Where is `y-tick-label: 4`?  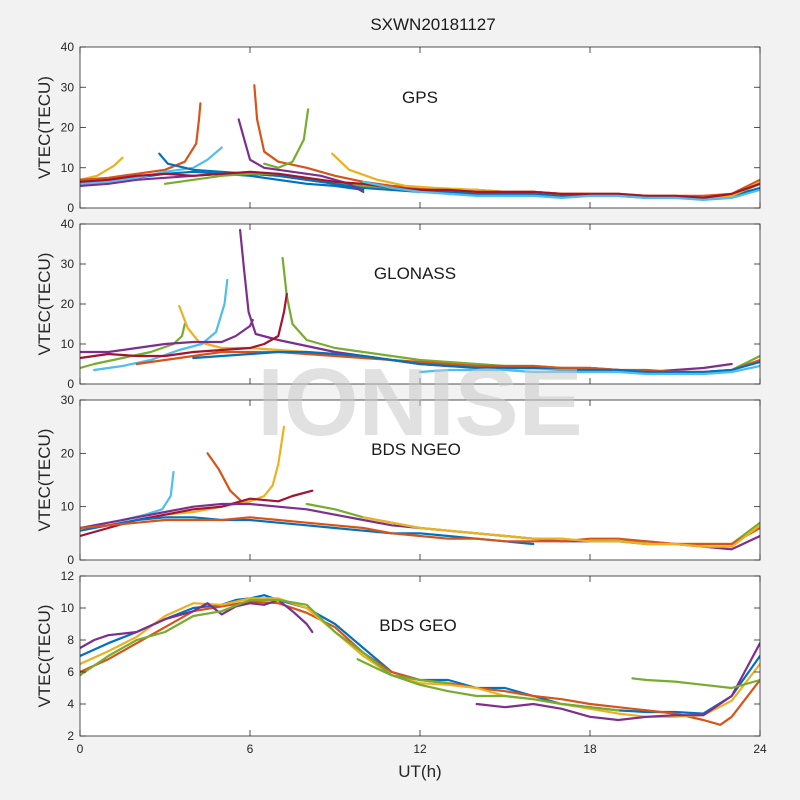 y-tick-label: 4 is located at coordinates (70, 704).